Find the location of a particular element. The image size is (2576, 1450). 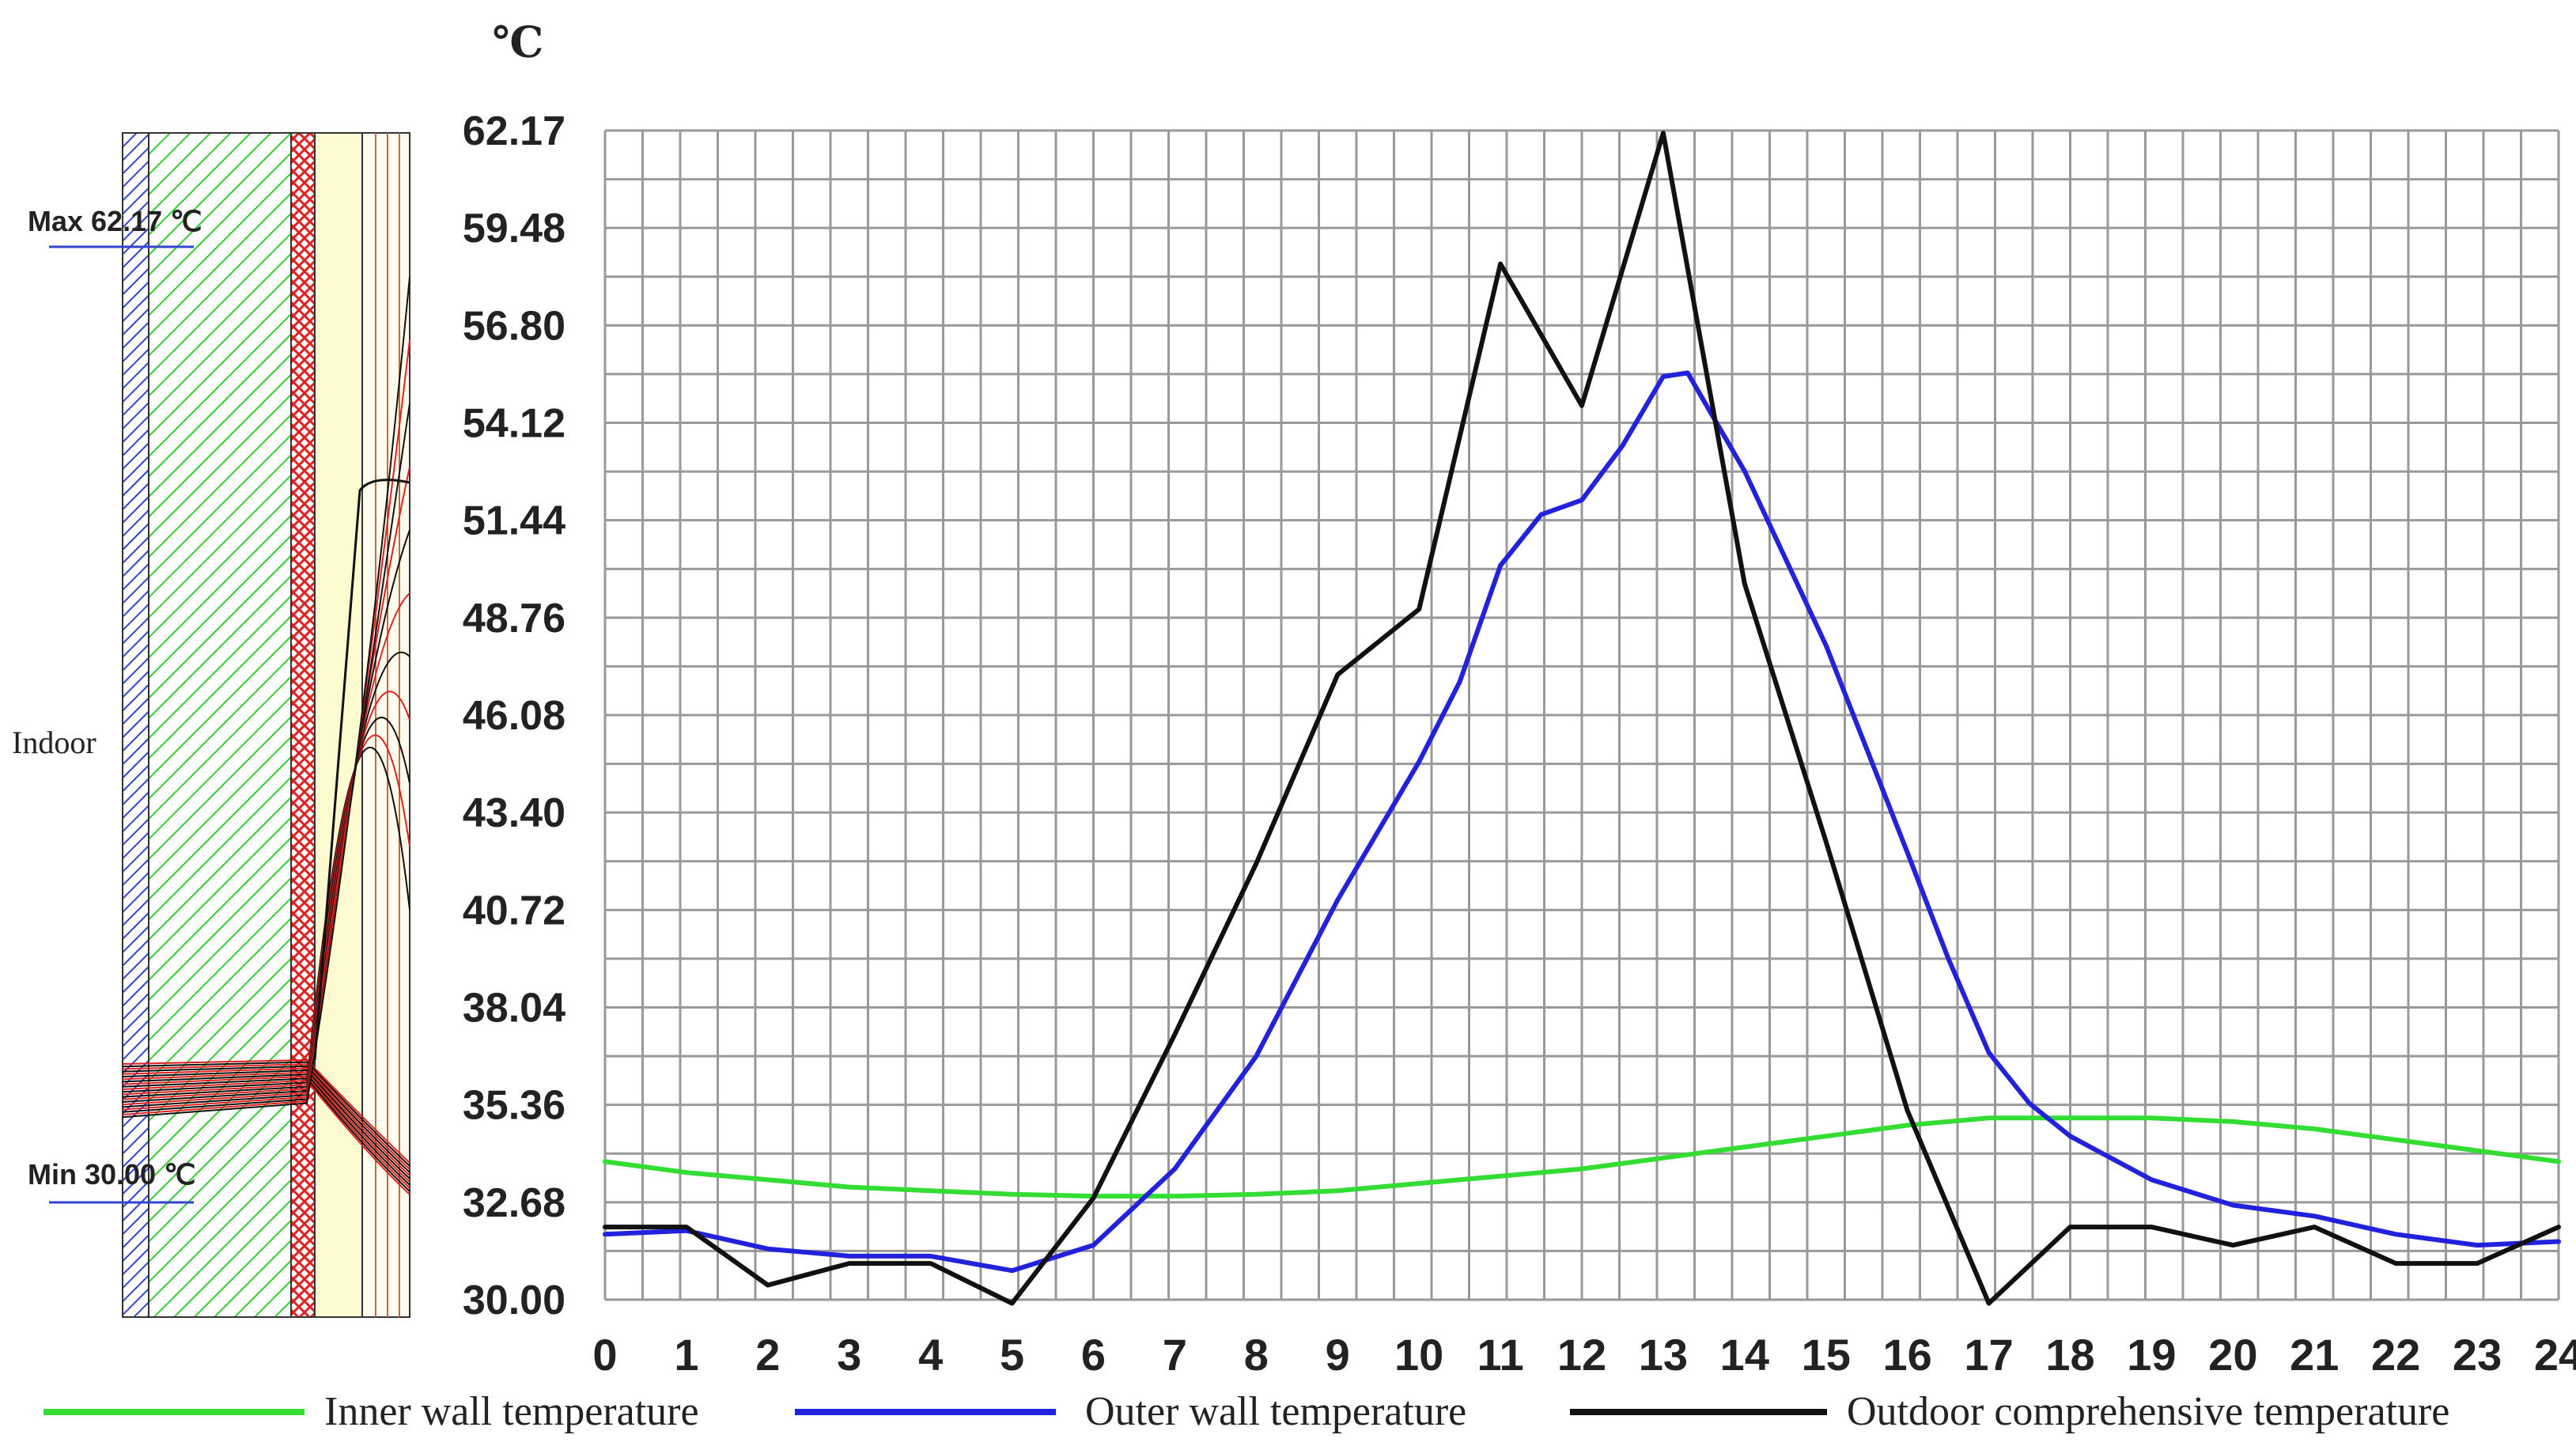

min-label: Min 30.00 ℃ is located at coordinates (112, 1174).